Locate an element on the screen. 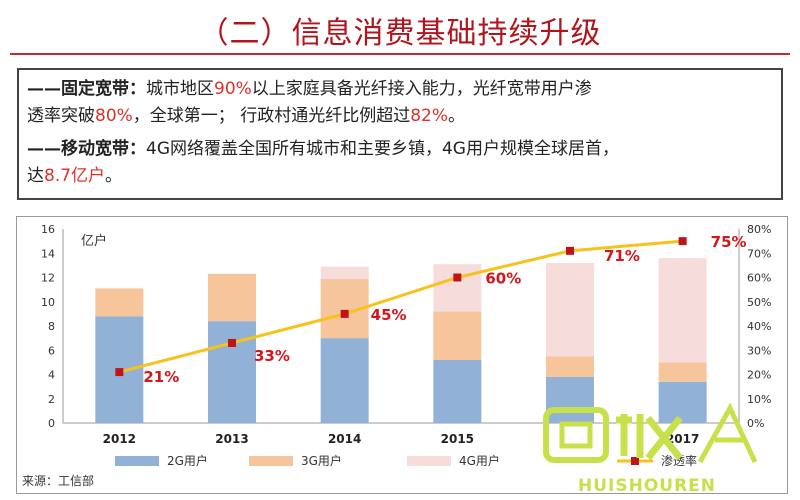 The height and width of the screenshot is (500, 800). watermark-box-inner is located at coordinates (576, 435).